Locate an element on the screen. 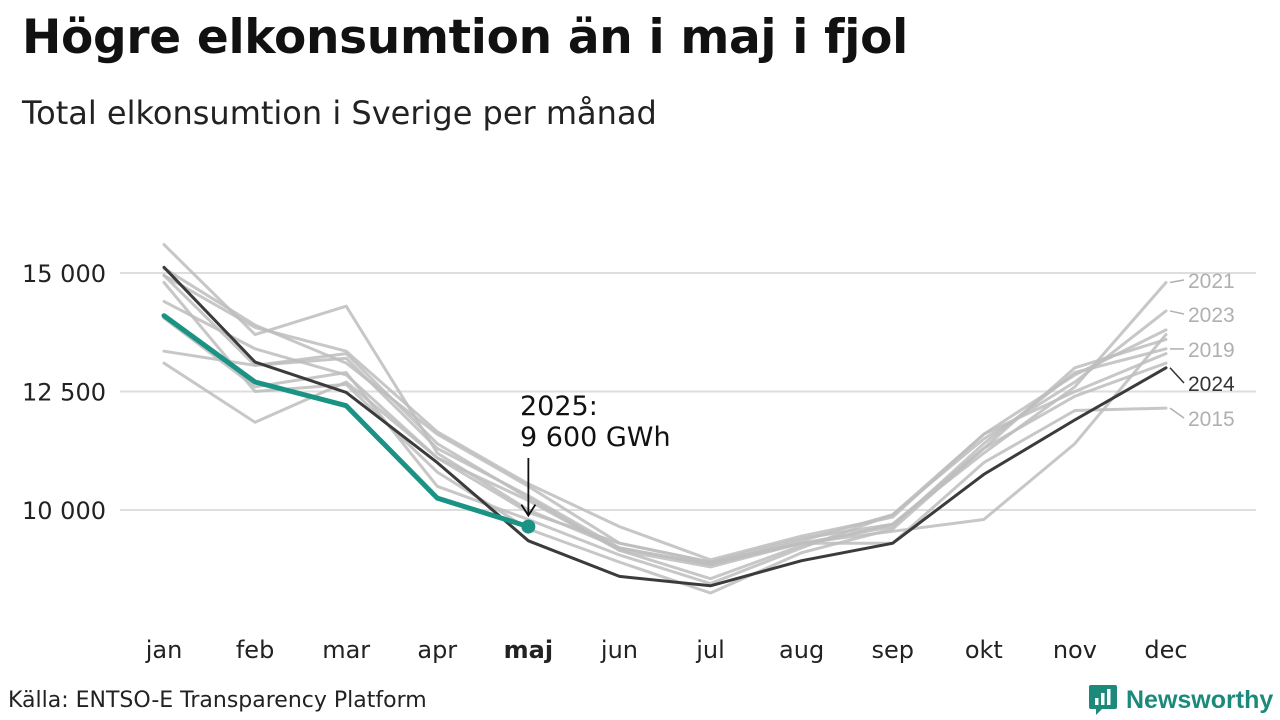 The height and width of the screenshot is (720, 1280). x-tick-label: jan is located at coordinates (164, 650).